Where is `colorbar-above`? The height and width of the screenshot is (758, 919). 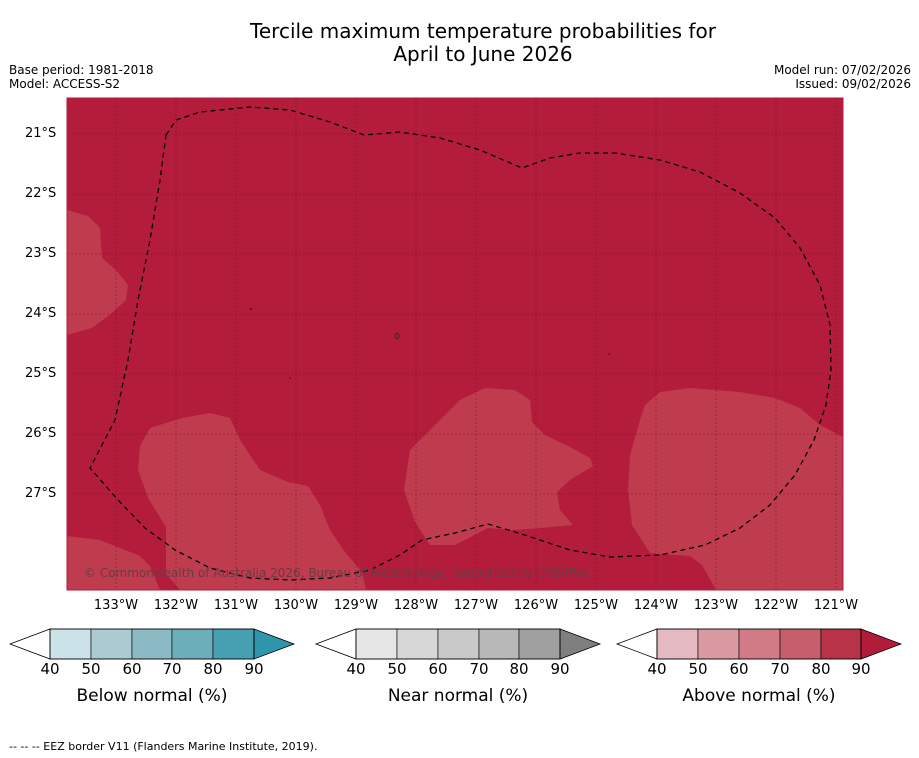
colorbar-above is located at coordinates (759, 644).